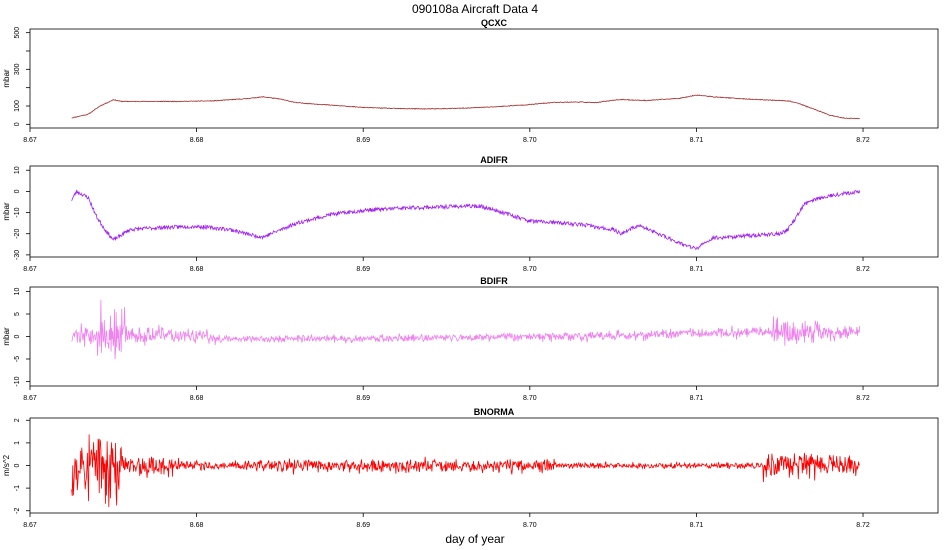 This screenshot has width=950, height=550. What do you see at coordinates (17, 255) in the screenshot?
I see `y-tick-label: -30` at bounding box center [17, 255].